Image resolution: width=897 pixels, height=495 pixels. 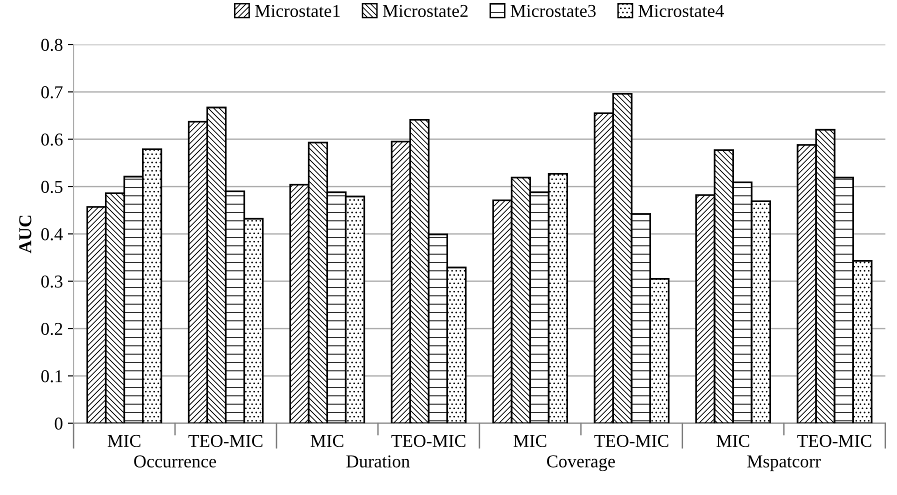 What do you see at coordinates (25, 235) in the screenshot?
I see `y-axis-title: AUC` at bounding box center [25, 235].